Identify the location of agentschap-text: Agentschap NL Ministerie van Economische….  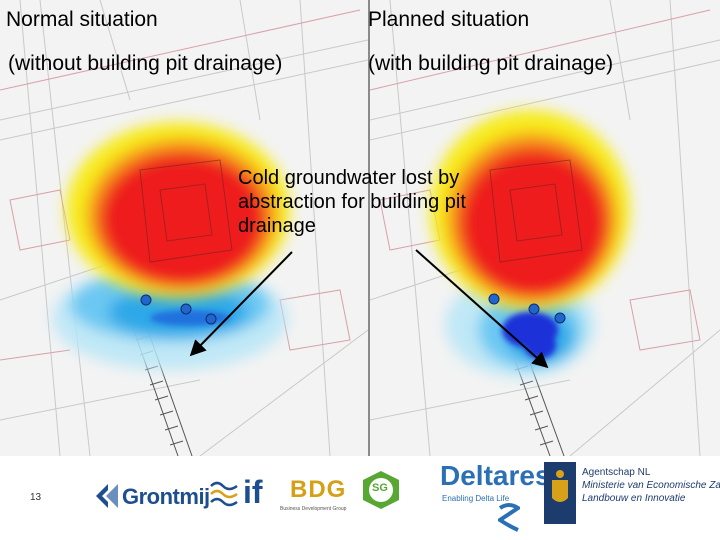
(651, 485).